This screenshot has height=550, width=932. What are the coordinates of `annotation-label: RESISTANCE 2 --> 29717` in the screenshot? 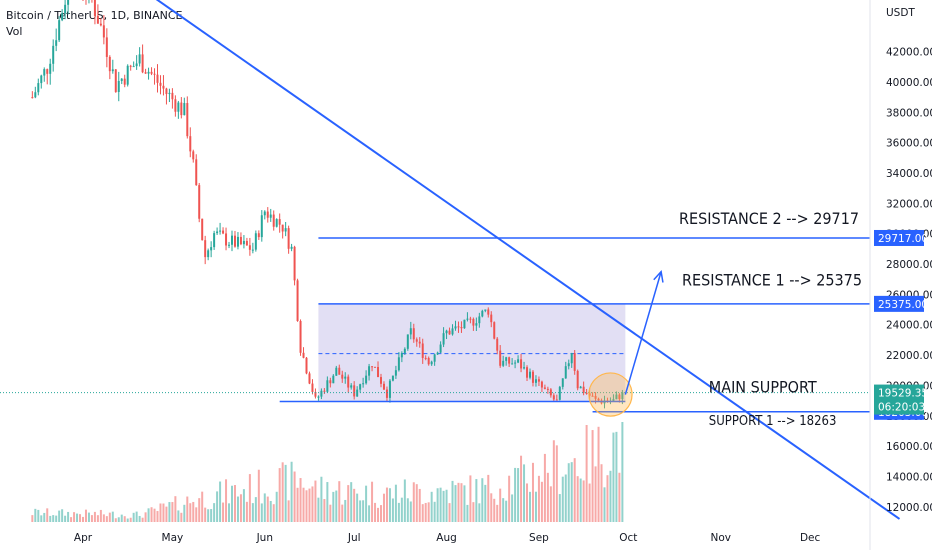 It's located at (769, 218).